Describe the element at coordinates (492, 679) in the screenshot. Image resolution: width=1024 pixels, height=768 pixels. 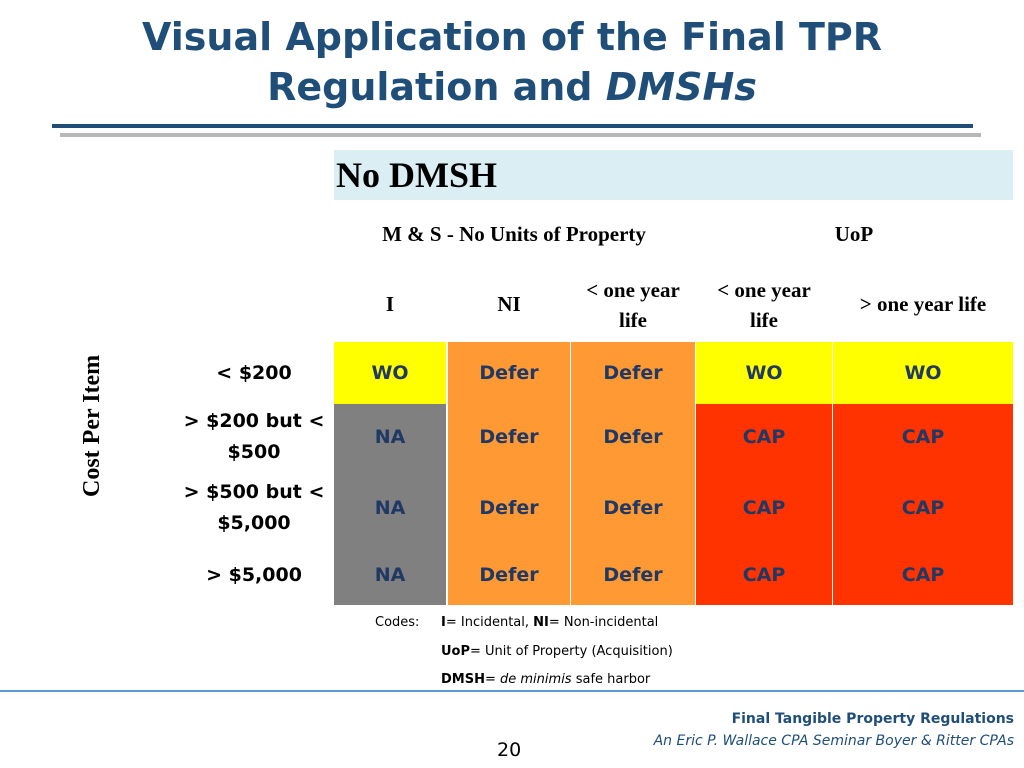
I see `code-dmsh-eq: =` at that location.